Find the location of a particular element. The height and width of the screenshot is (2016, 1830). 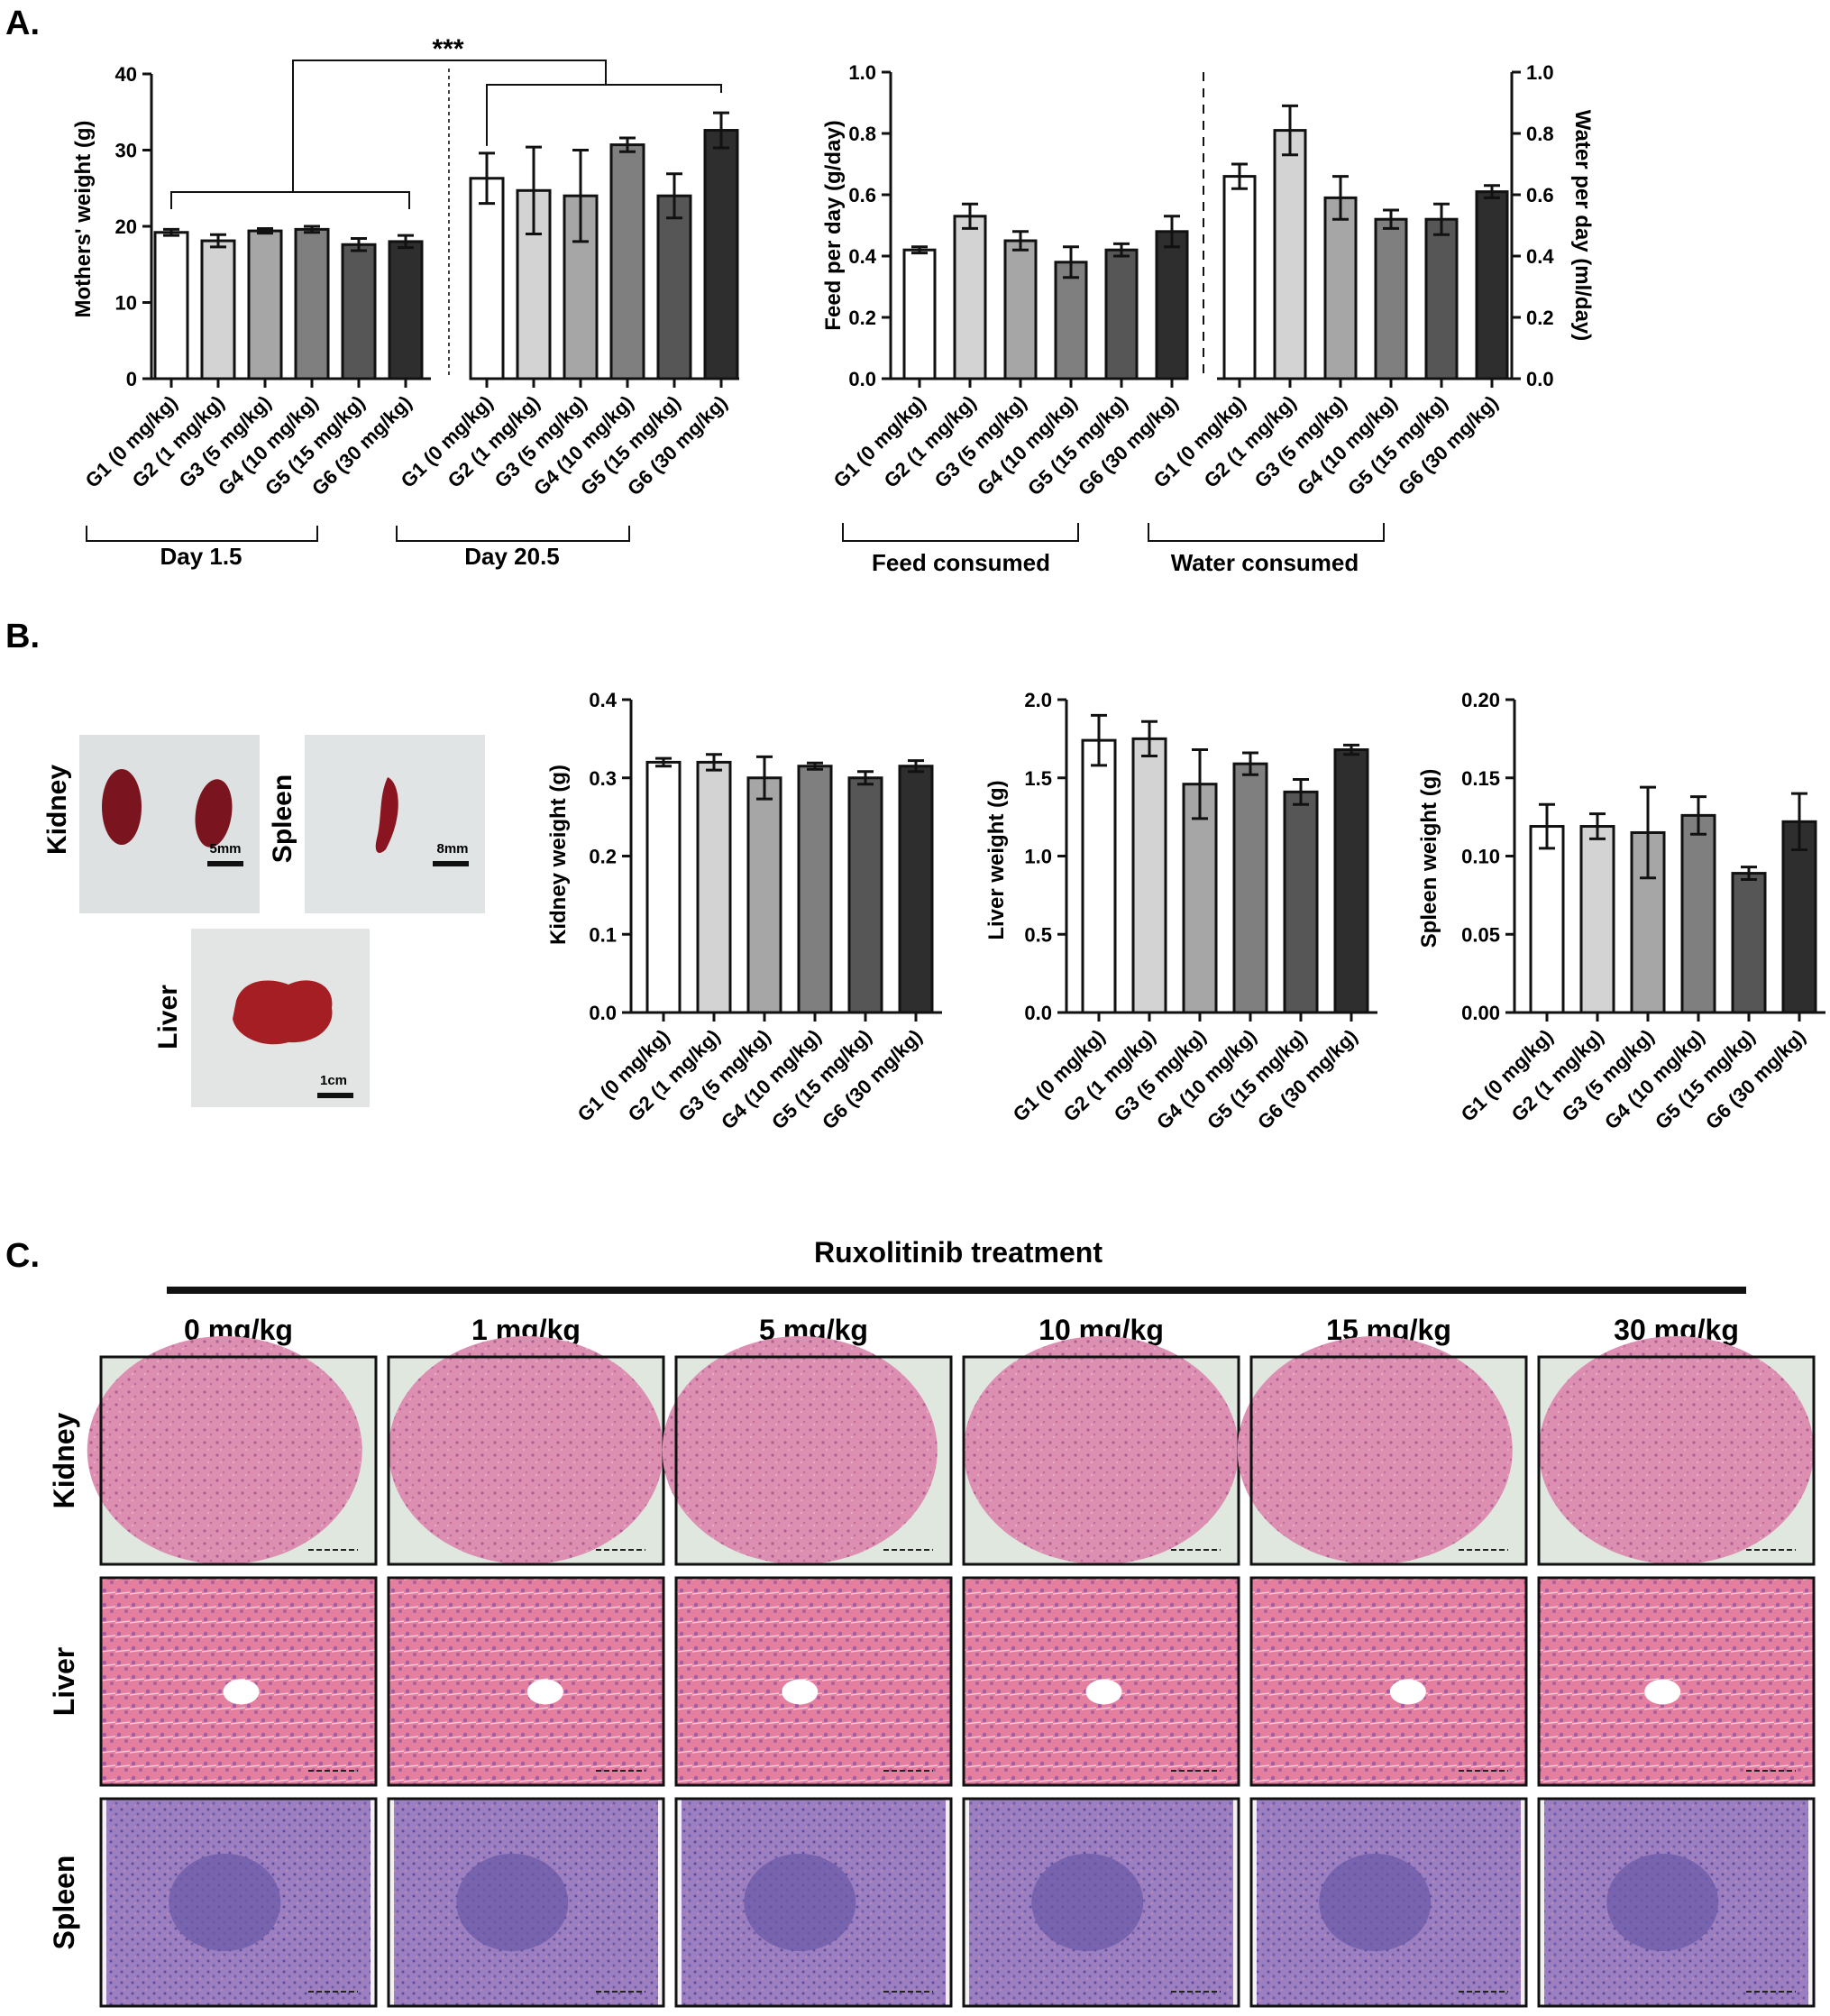

spleen-specimen is located at coordinates (386, 815).